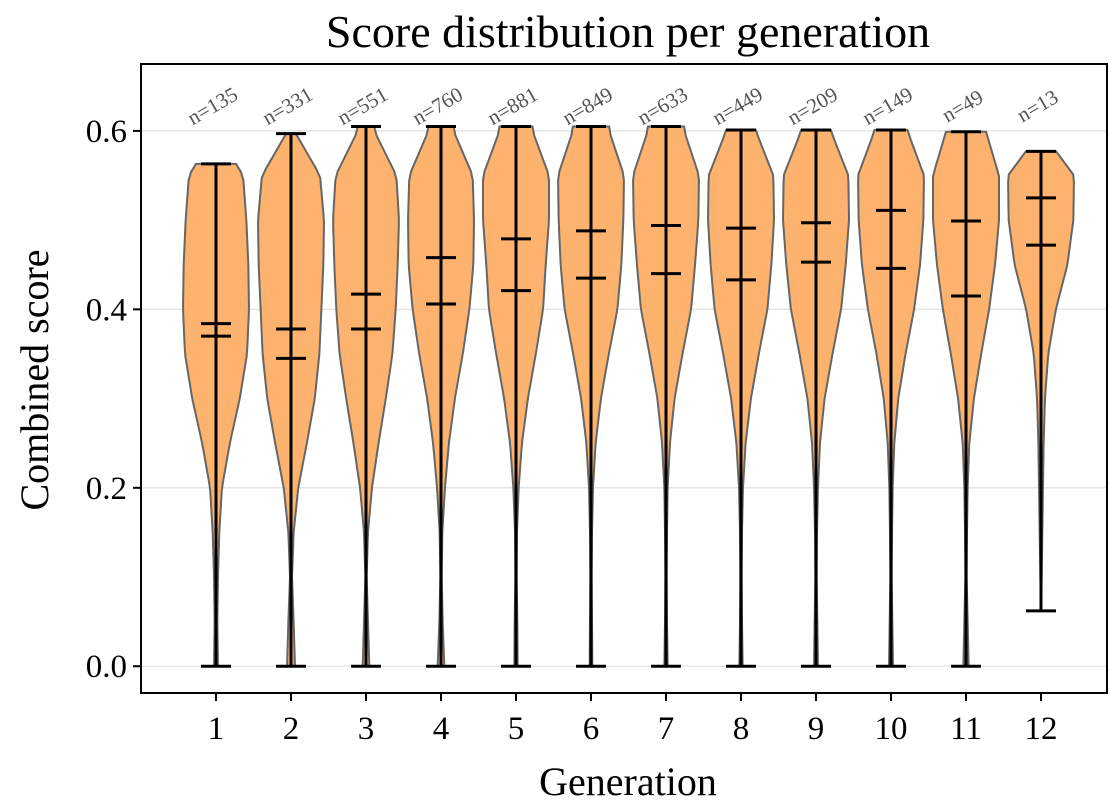 The image size is (1109, 805). Describe the element at coordinates (362, 106) in the screenshot. I see `count-label: n=551` at that location.